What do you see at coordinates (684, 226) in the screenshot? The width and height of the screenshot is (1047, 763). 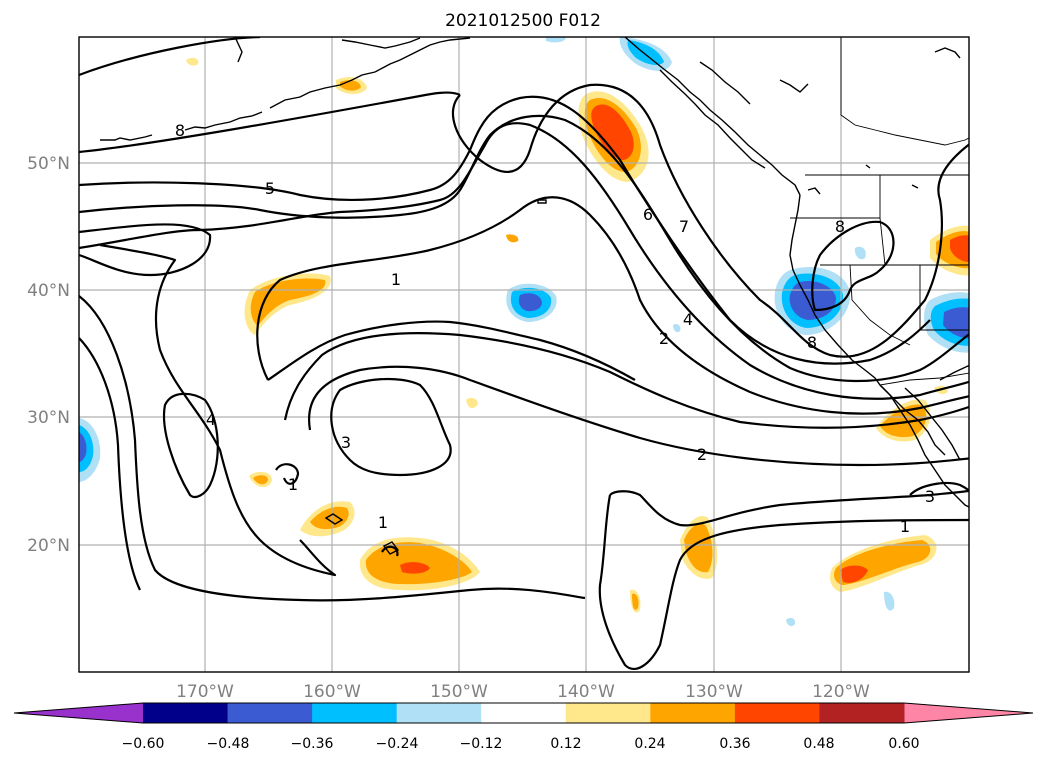 I see `contour-label: 7` at bounding box center [684, 226].